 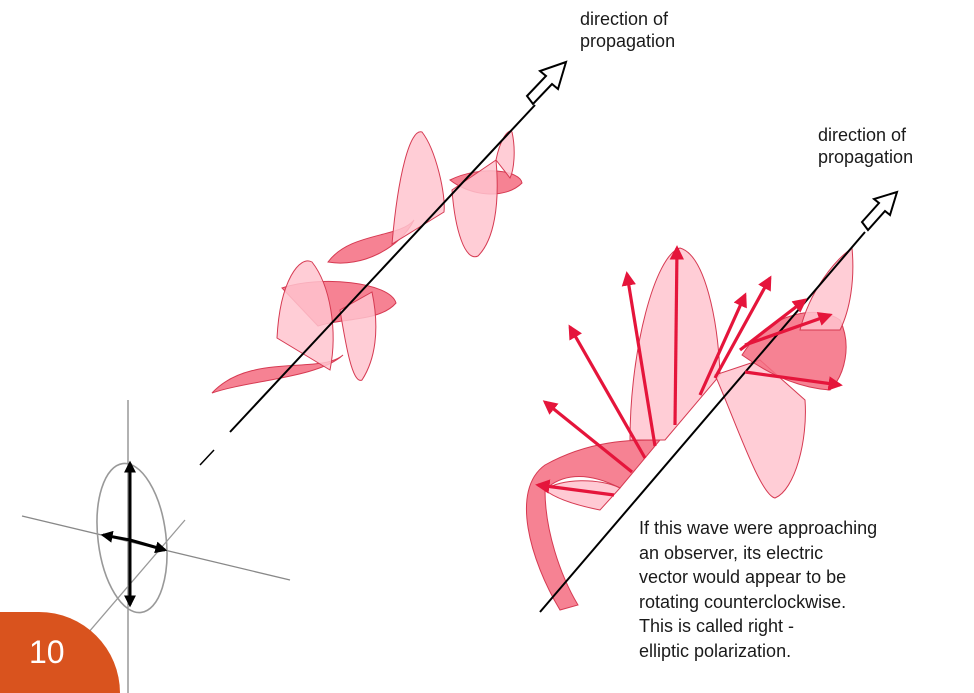 I want to click on ellipse-vector-right, so click(x=148, y=546).